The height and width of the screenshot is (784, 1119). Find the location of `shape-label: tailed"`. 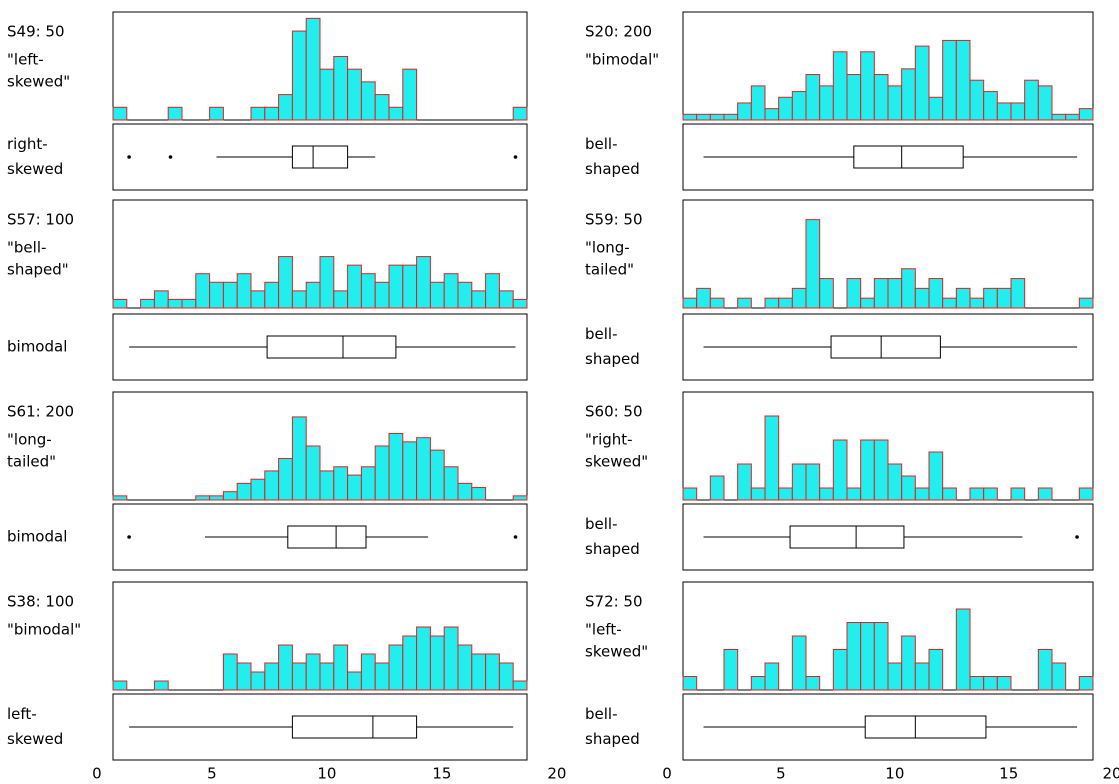

shape-label: tailed" is located at coordinates (31, 462).